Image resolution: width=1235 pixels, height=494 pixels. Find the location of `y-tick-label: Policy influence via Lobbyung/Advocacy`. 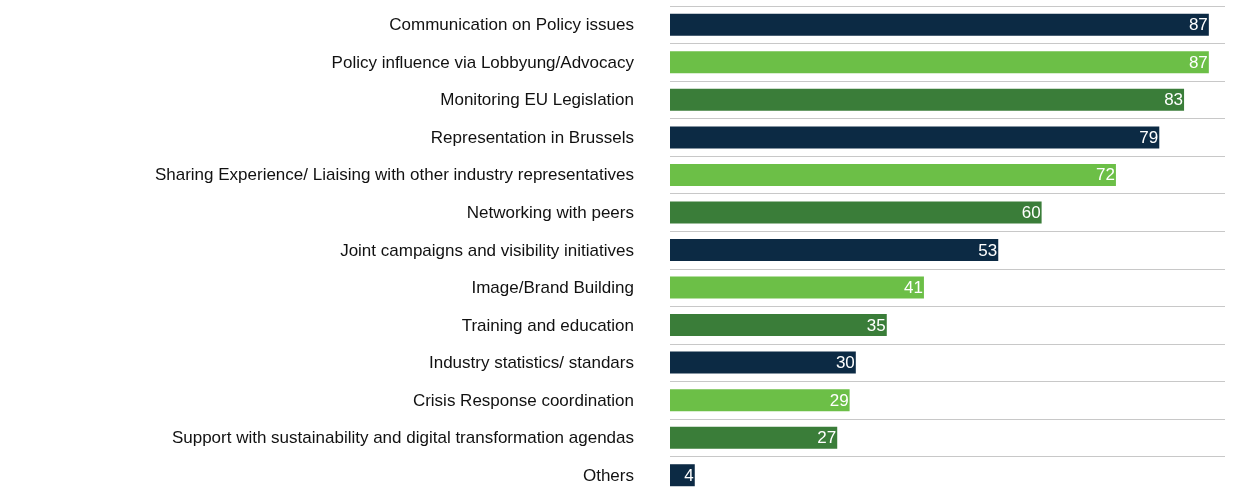

y-tick-label: Policy influence via Lobbyung/Advocacy is located at coordinates (483, 62).